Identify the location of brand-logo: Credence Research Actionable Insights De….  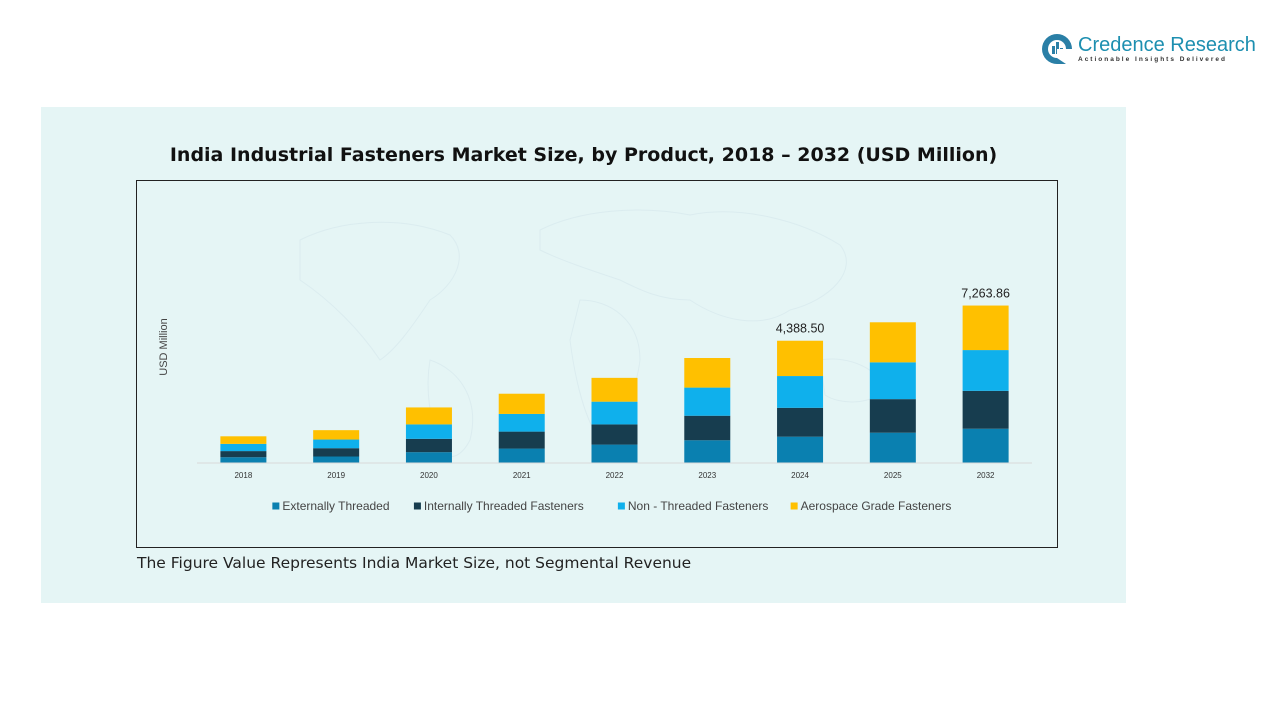
(1148, 52).